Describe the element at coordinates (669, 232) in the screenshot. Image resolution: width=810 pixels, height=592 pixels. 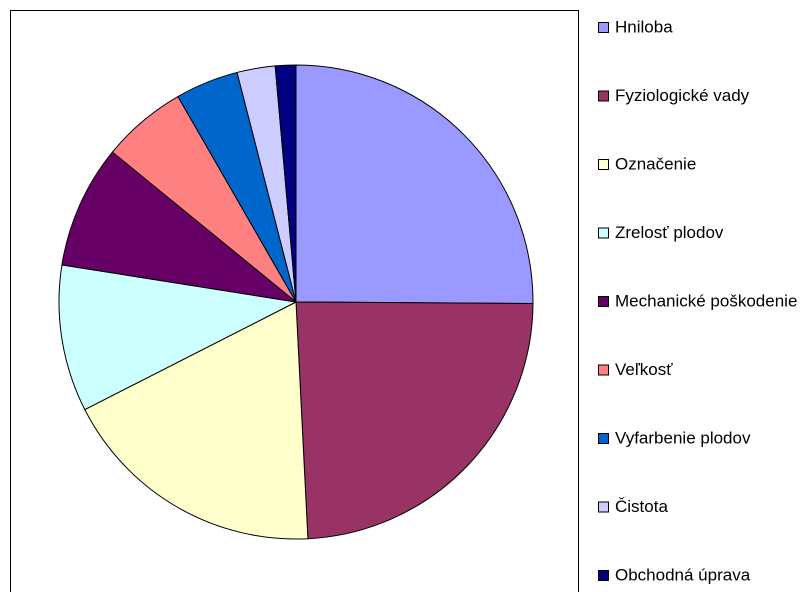
I see `legend-label: Zrelosť plodov` at that location.